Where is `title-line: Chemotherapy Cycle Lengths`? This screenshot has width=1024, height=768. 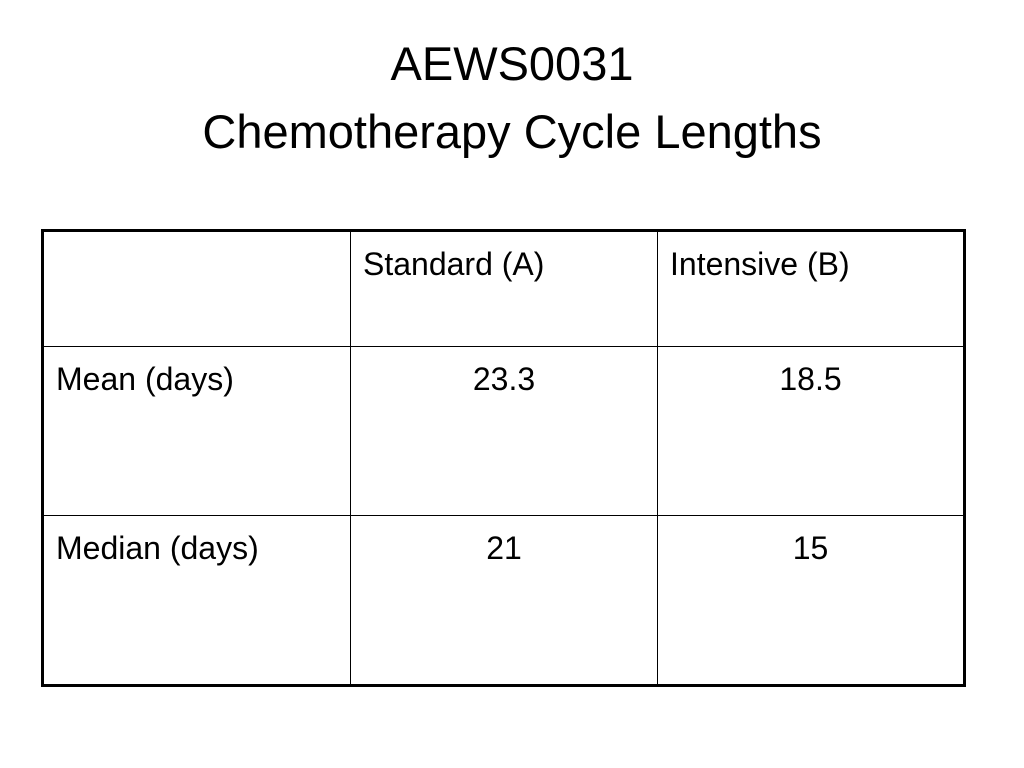 title-line: Chemotherapy Cycle Lengths is located at coordinates (512, 131).